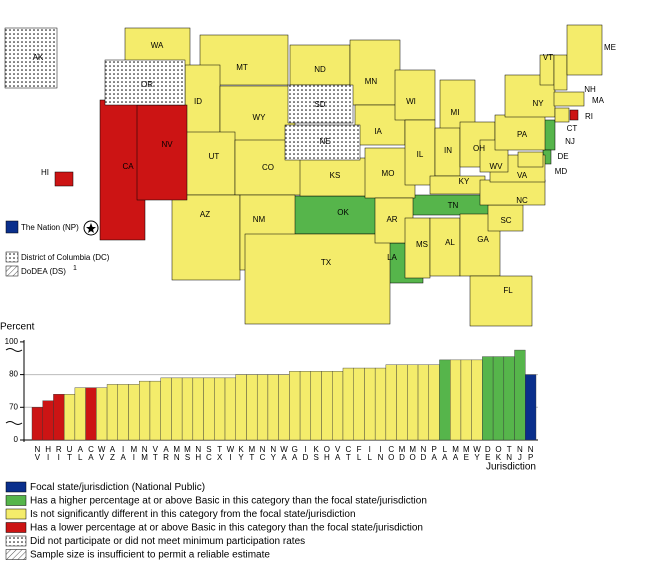 This screenshot has height=573, width=650. I want to click on state-label: CT, so click(572, 128).